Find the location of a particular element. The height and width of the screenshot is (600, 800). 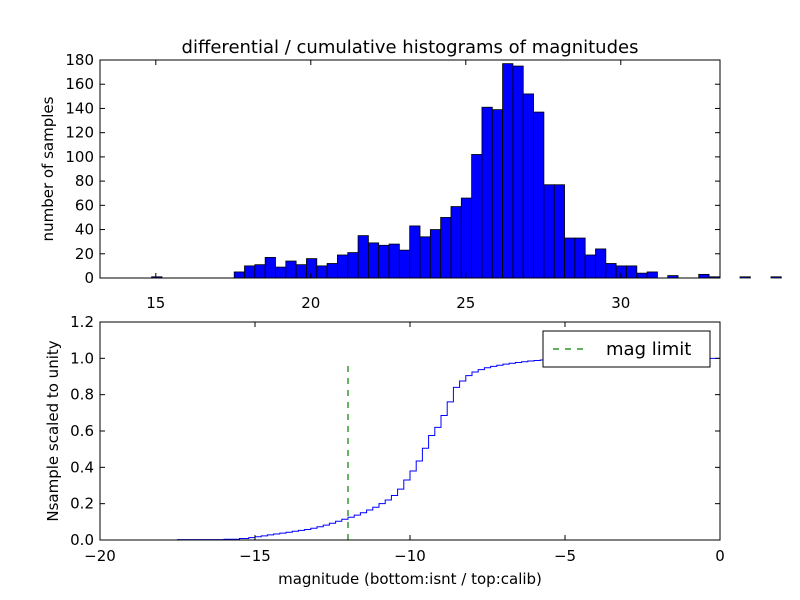

legend-box is located at coordinates (626, 349).